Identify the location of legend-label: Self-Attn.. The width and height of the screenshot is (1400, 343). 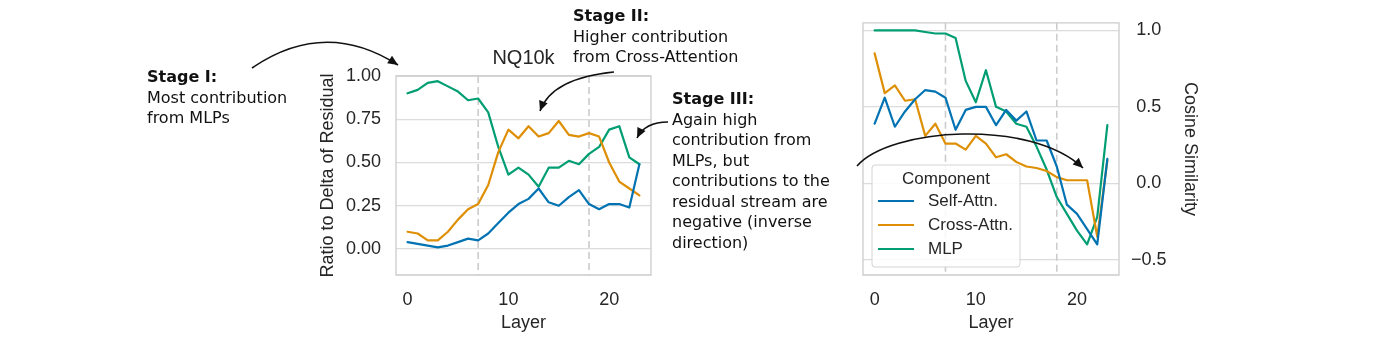
(963, 200).